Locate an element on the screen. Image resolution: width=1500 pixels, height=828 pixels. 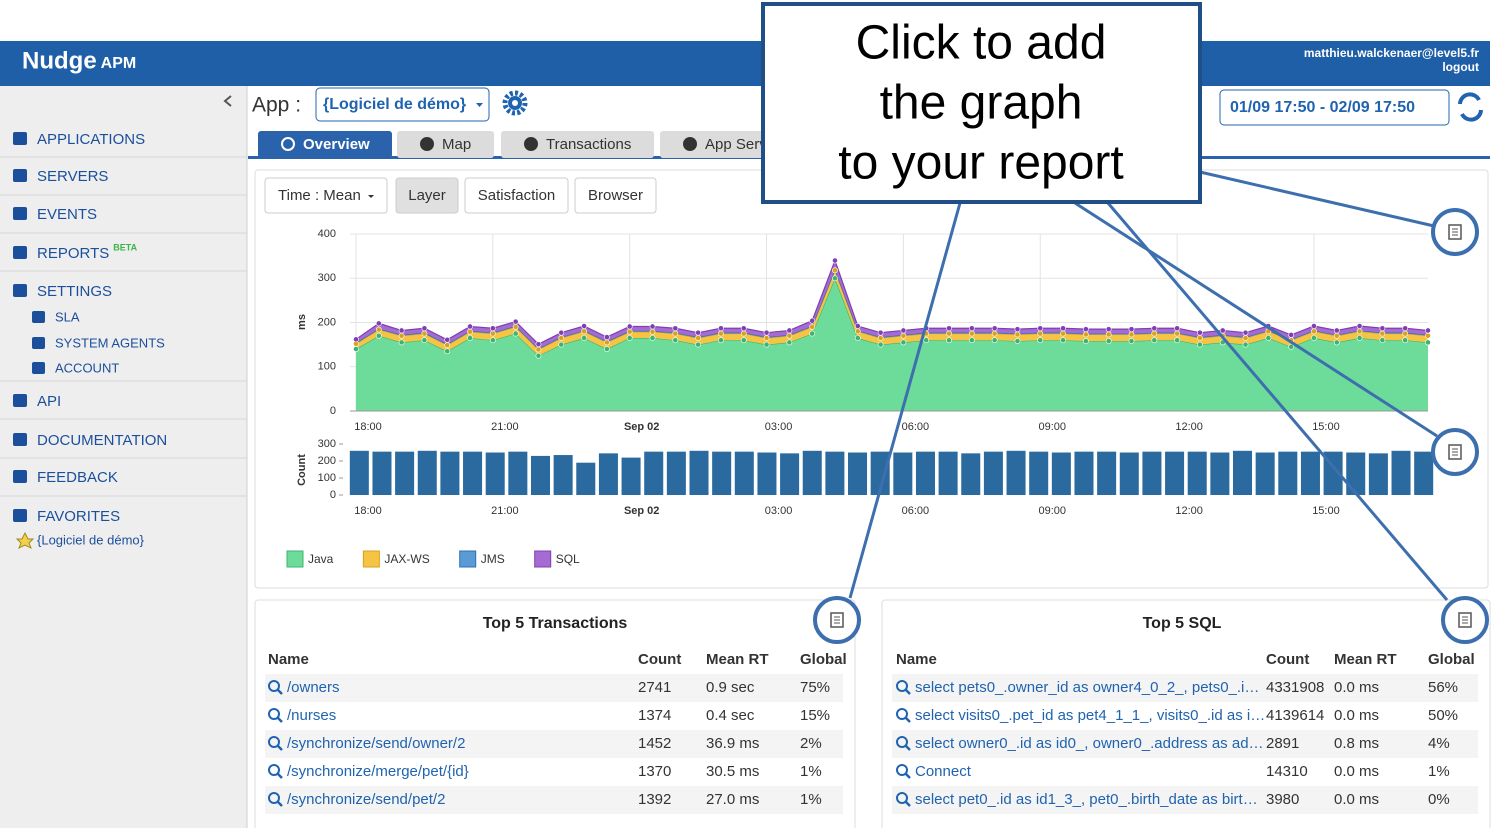
row-link: /synchronize/send/owner/2 is located at coordinates (376, 743).